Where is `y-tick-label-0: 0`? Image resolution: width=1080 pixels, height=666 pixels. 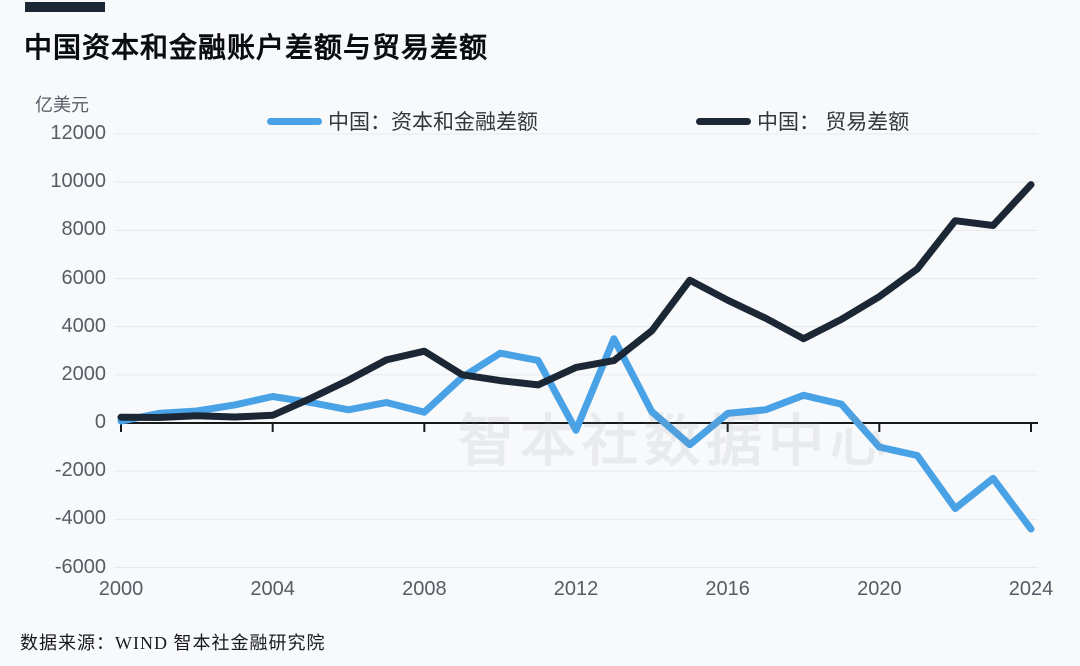
y-tick-label-0: 0 is located at coordinates (100, 422).